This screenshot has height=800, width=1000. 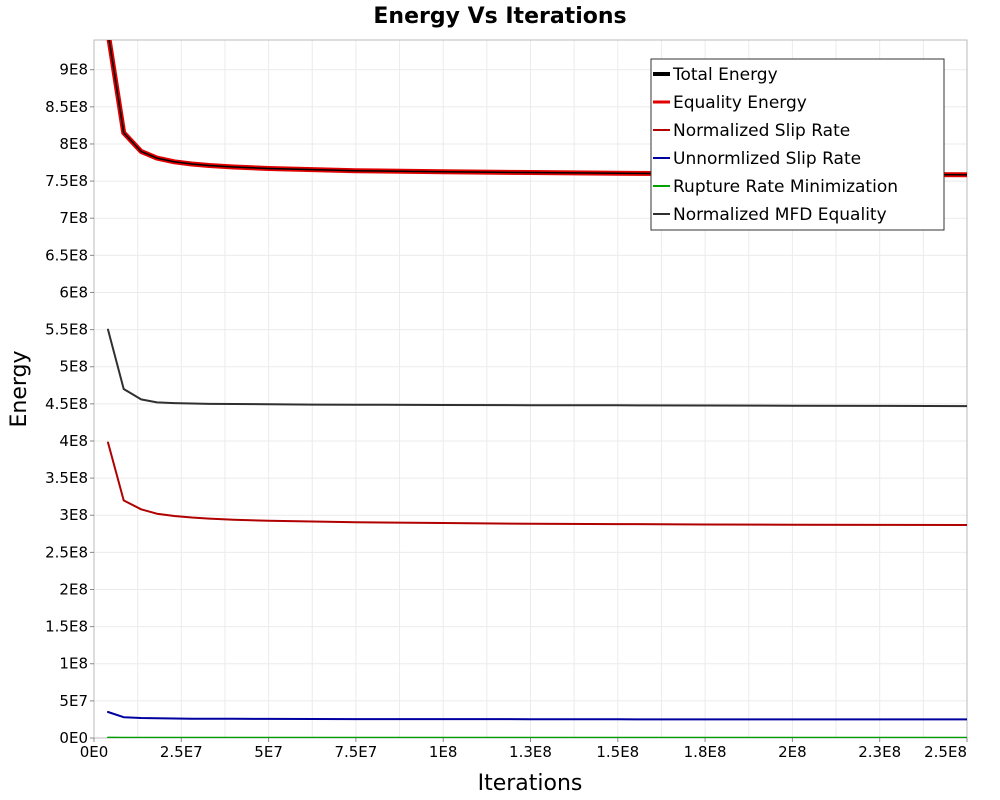 I want to click on y-tick-label: 8.5E8, so click(x=66, y=107).